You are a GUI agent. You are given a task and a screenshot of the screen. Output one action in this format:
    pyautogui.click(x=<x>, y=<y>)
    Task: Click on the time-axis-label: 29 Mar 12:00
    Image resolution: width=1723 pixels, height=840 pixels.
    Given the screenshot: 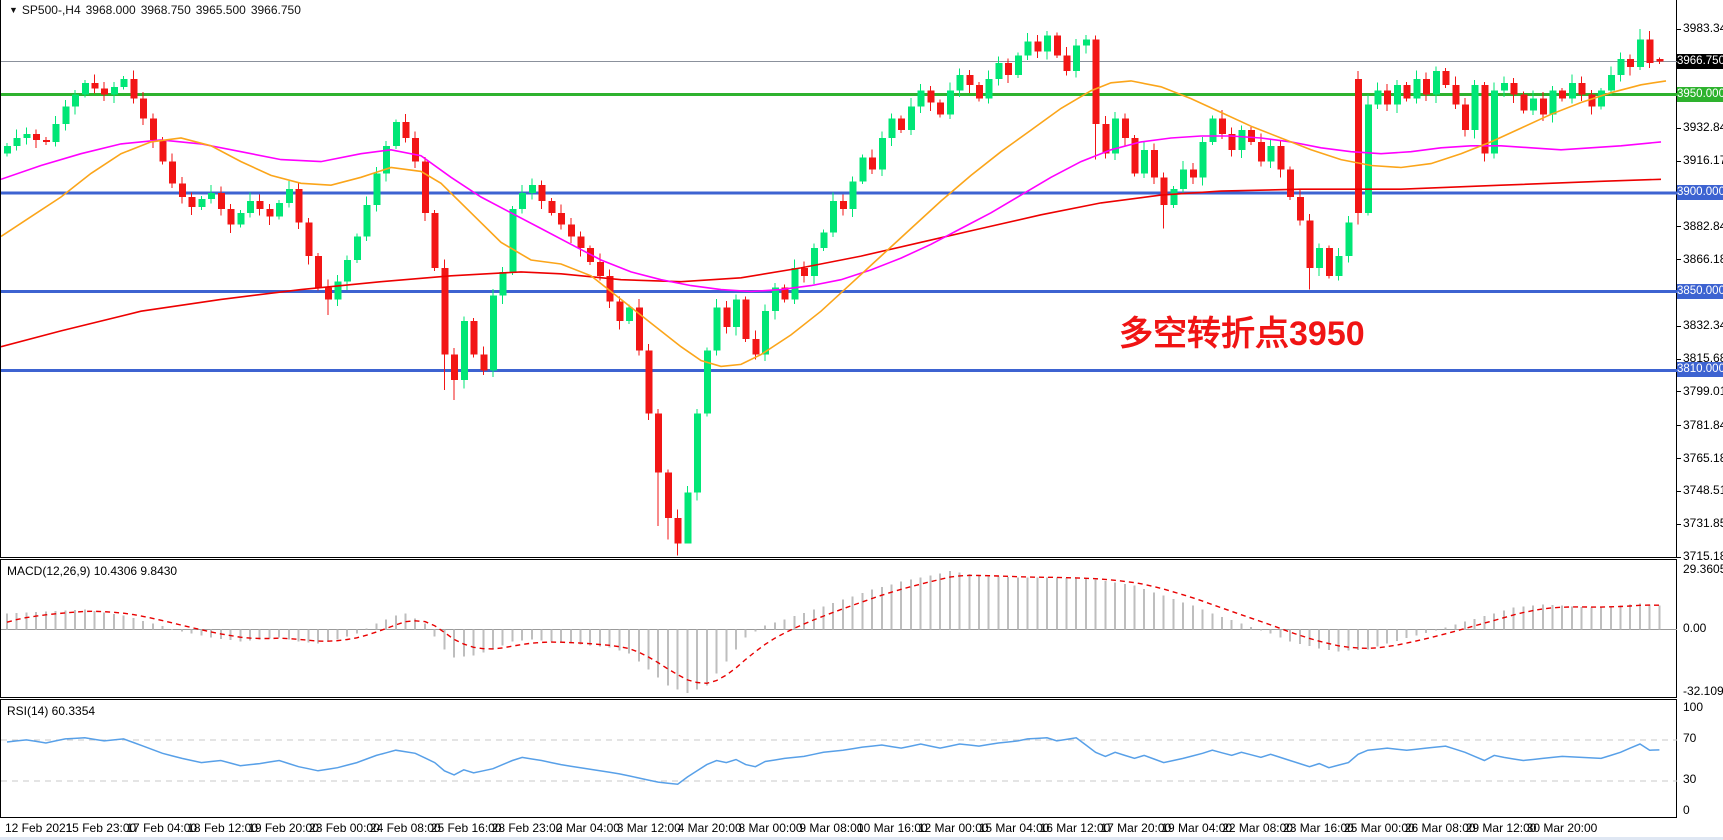 What is the action you would take?
    pyautogui.click(x=1501, y=828)
    